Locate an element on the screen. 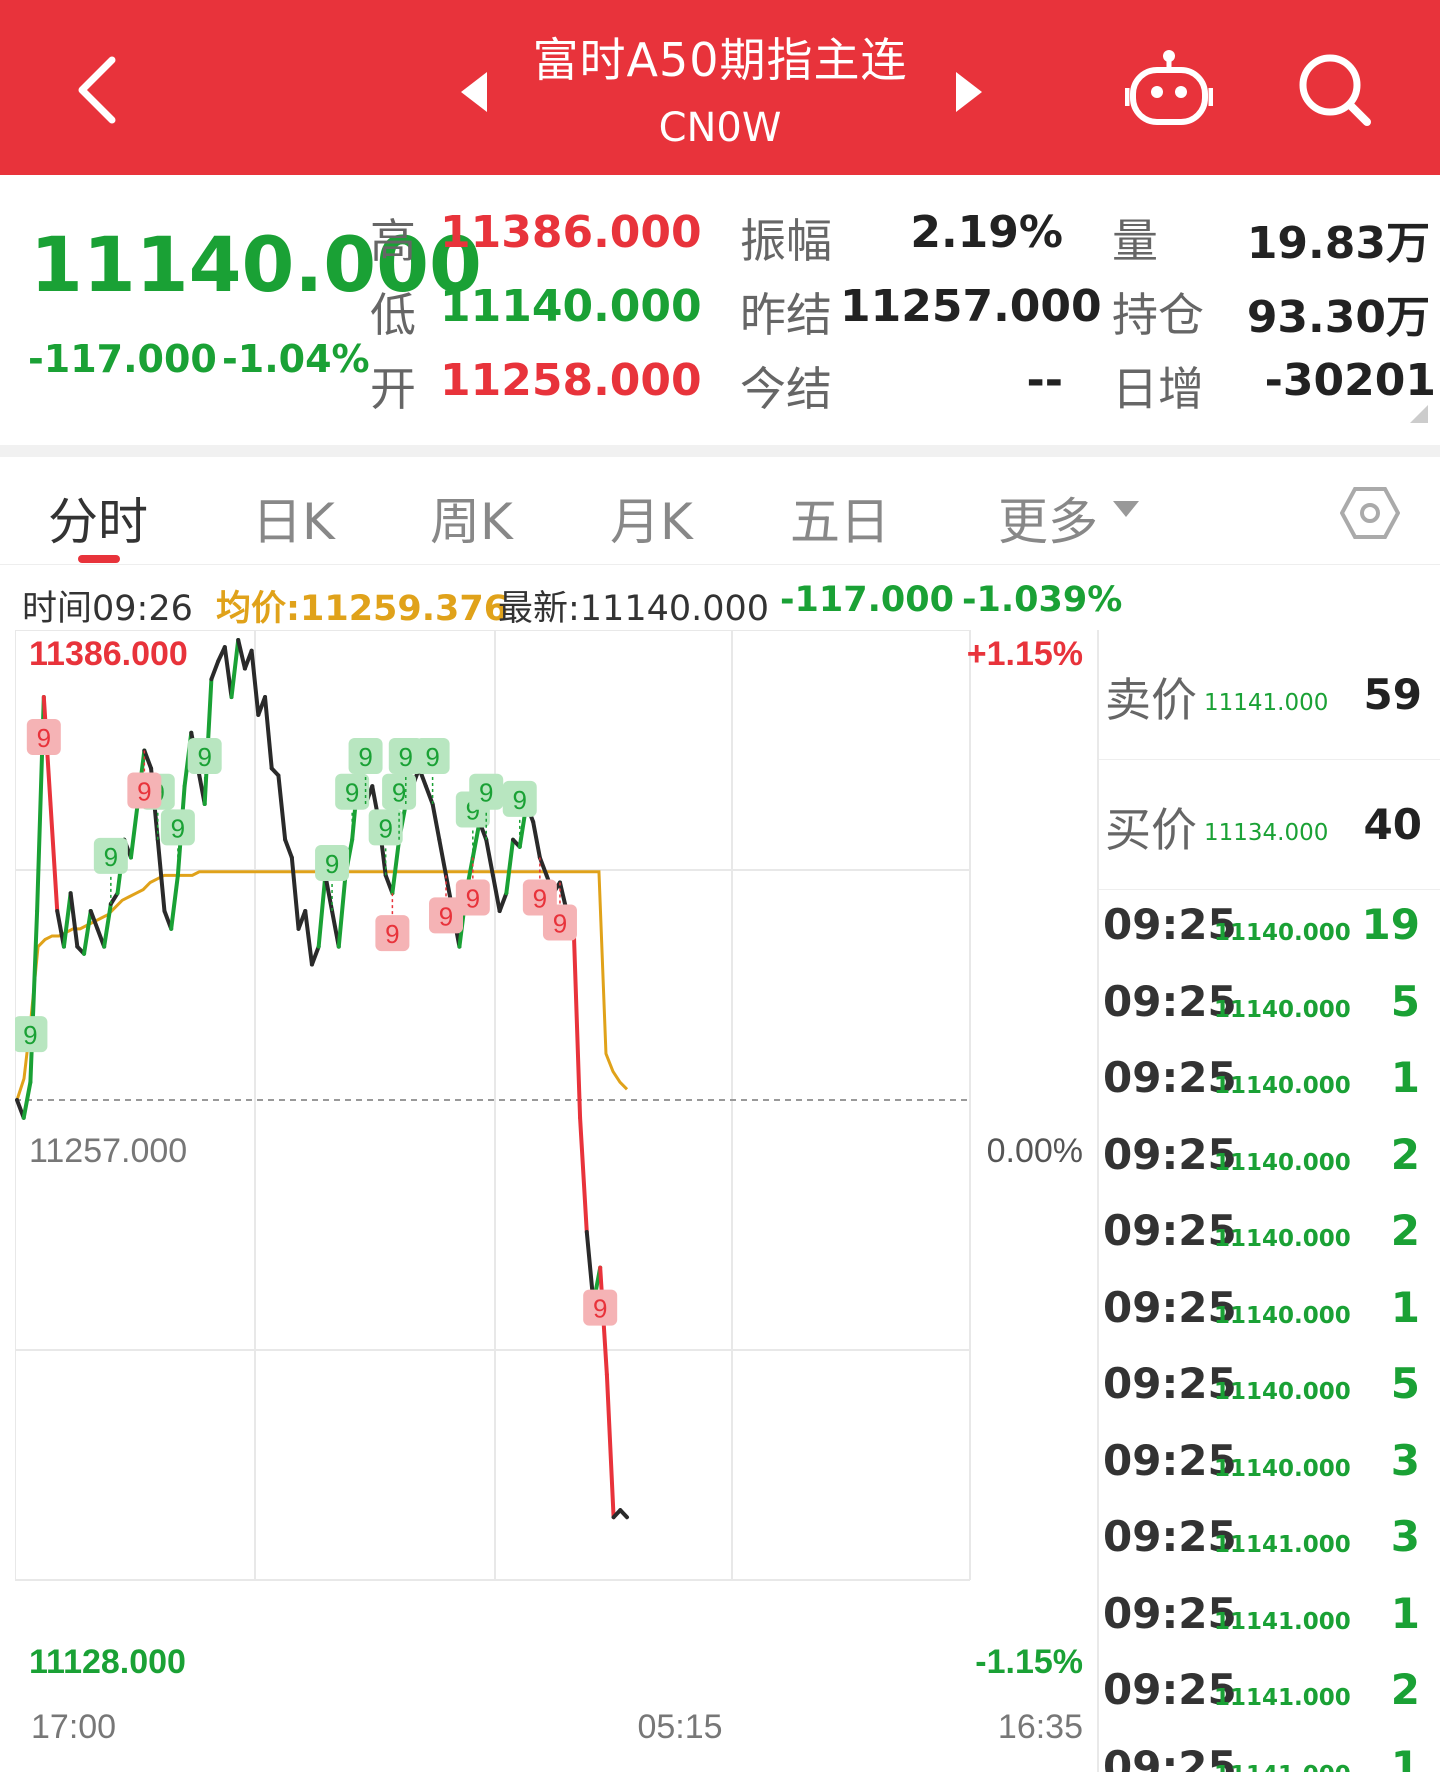 This screenshot has height=1772, width=1440. settings-hexagon-icon is located at coordinates (1370, 513).